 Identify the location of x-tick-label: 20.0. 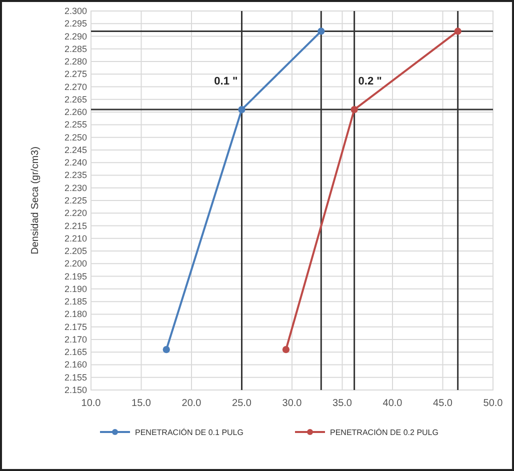
(192, 403).